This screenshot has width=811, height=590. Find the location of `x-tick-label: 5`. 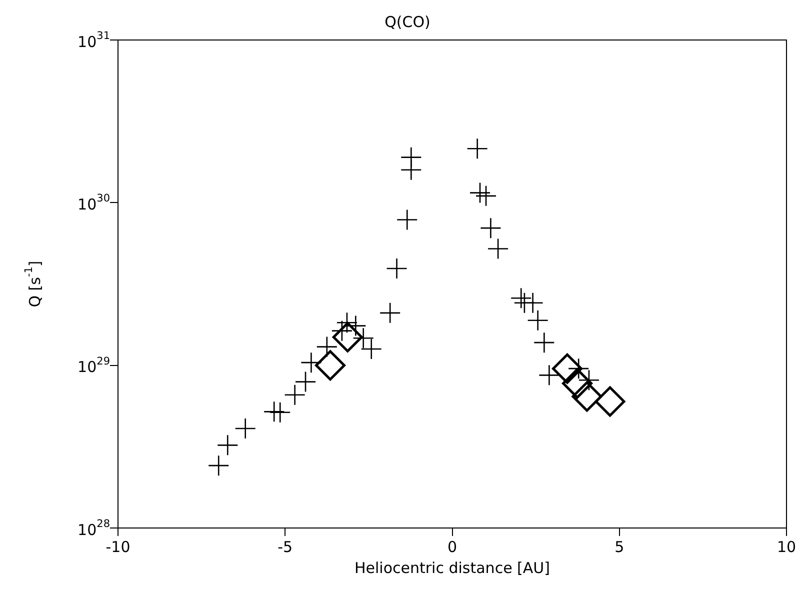

x-tick-label: 5 is located at coordinates (619, 547).